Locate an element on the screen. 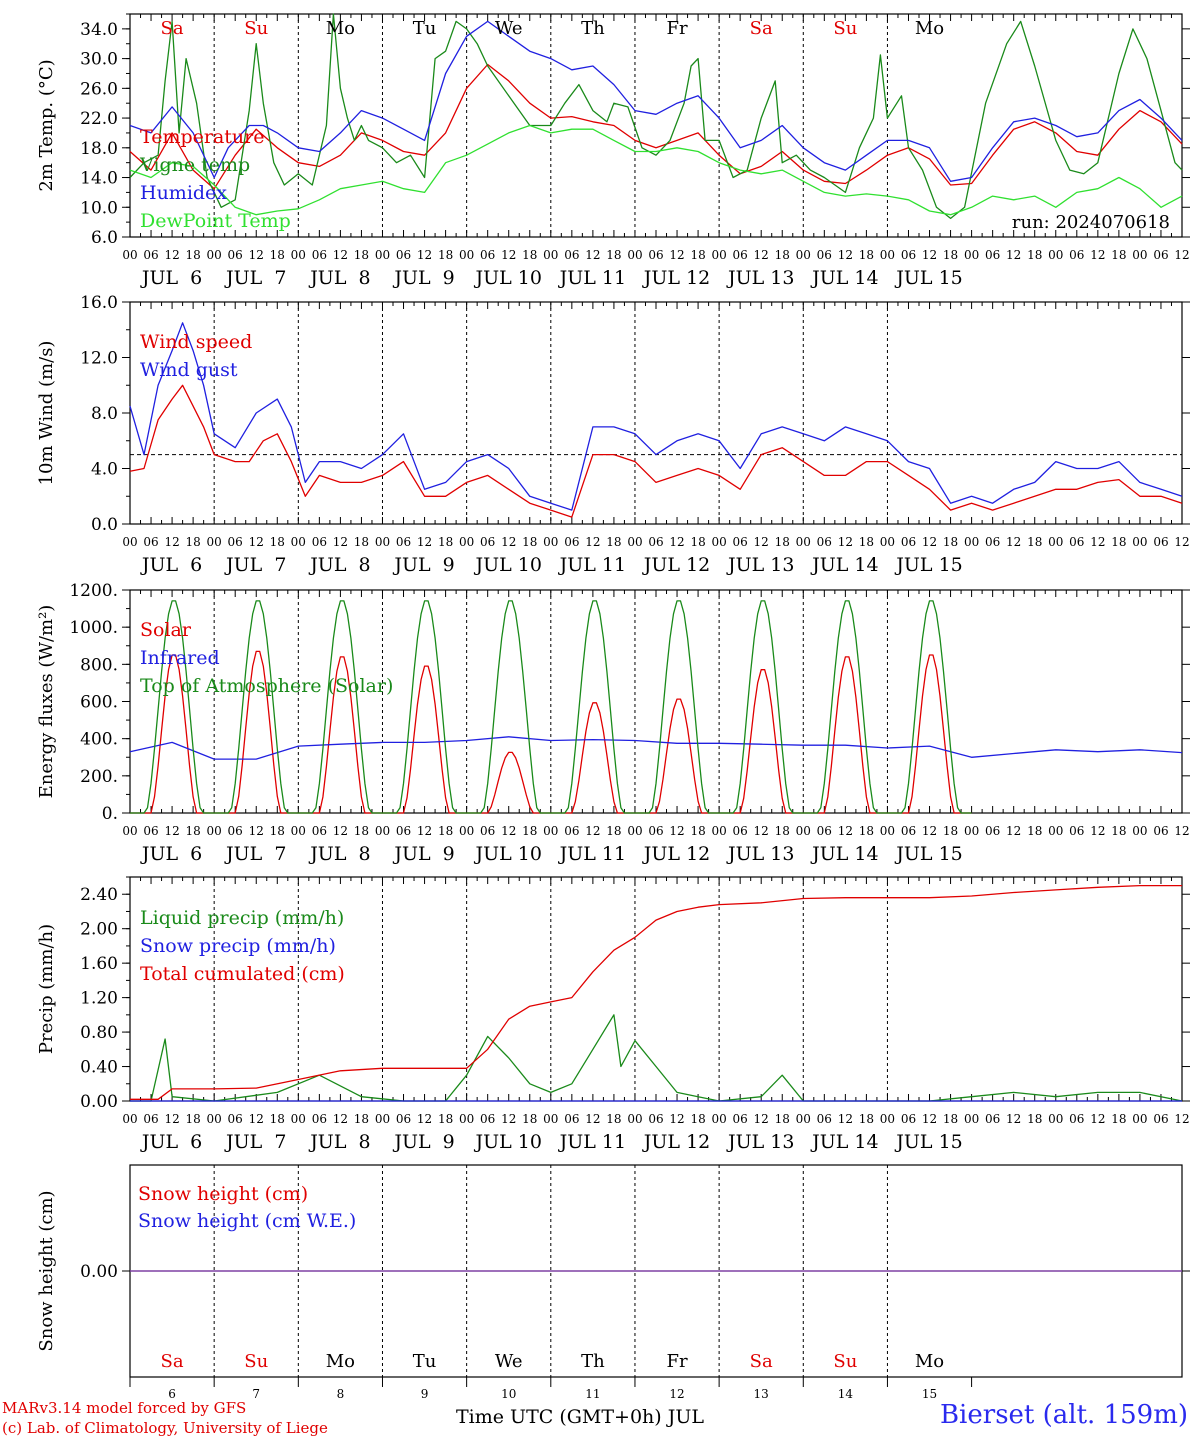 This screenshot has width=1194, height=1440. y-tick-label: 0. is located at coordinates (110, 814).